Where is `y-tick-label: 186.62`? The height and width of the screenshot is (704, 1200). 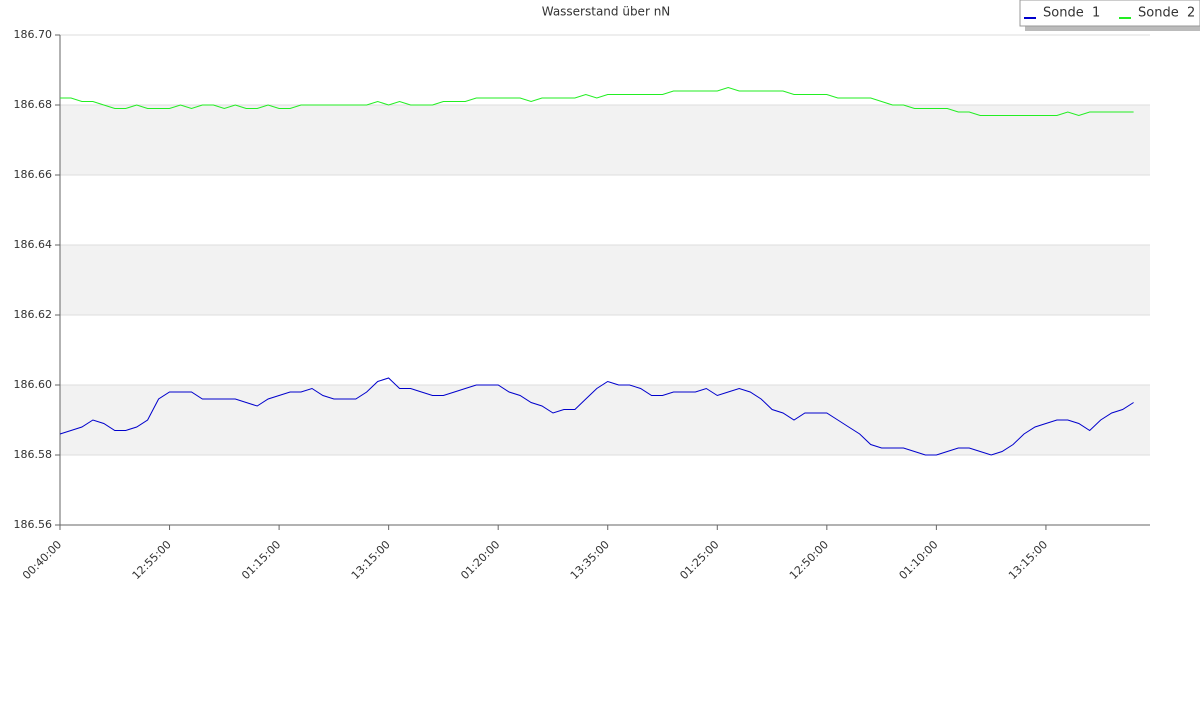 y-tick-label: 186.62 is located at coordinates (33, 314).